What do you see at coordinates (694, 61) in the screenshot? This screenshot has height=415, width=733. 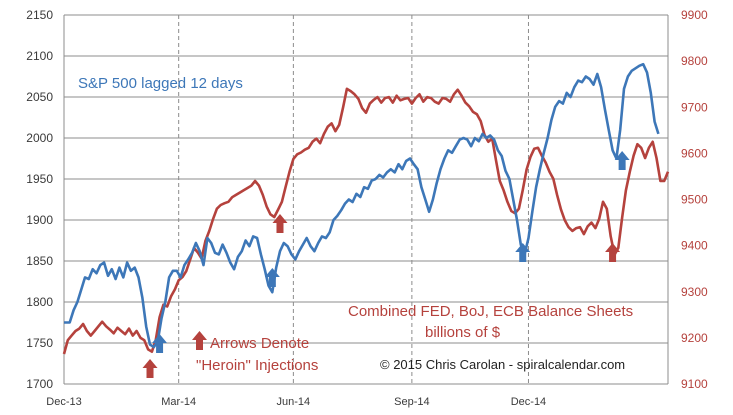 I see `right-tick-label: 9800` at bounding box center [694, 61].